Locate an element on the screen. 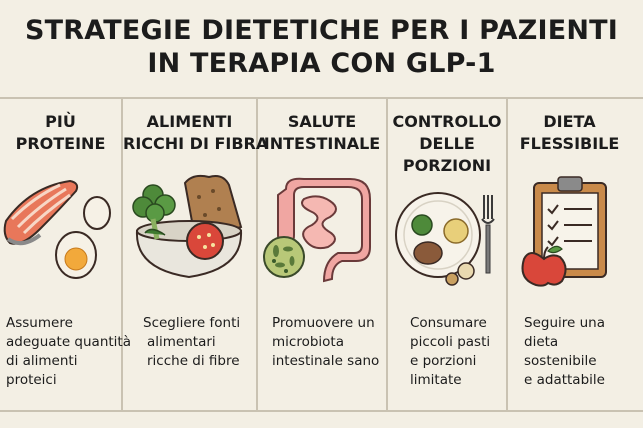 This screenshot has height=428, width=643. panel-title-line: CONTROLLO is located at coordinates (447, 121).